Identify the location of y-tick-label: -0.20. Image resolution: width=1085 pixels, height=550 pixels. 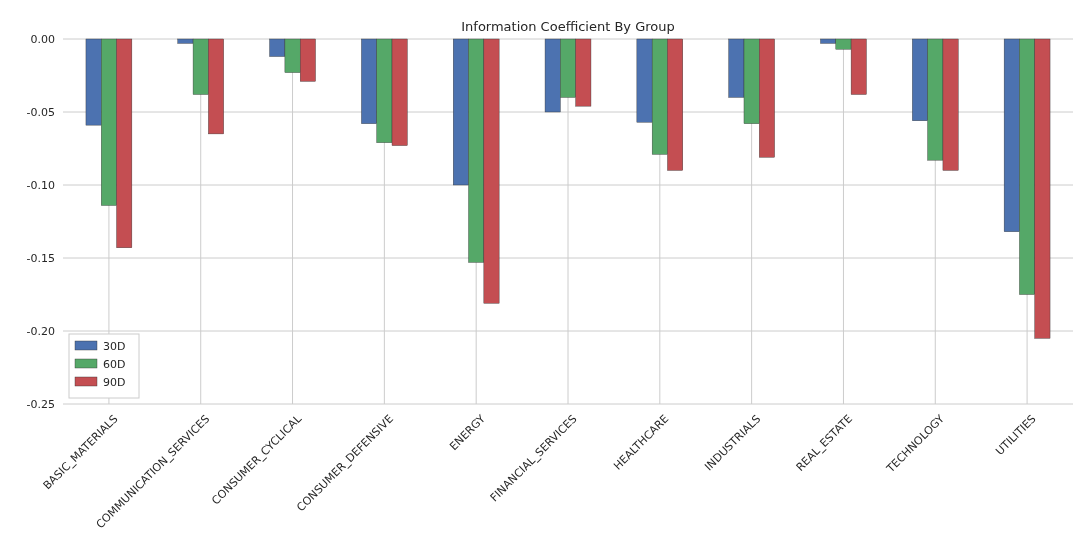
(40, 331).